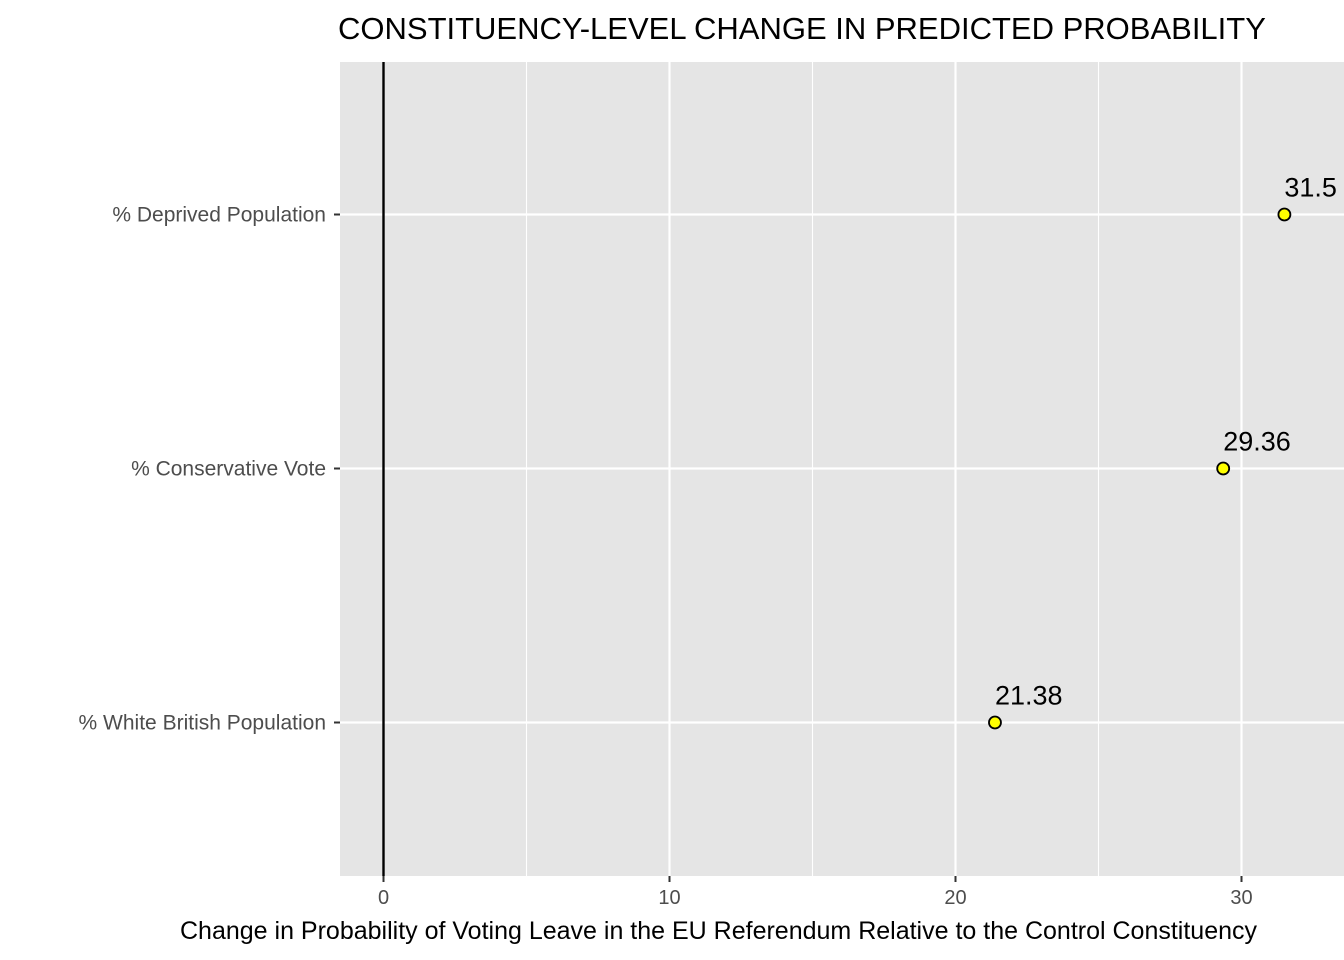 This screenshot has width=1344, height=960. Describe the element at coordinates (202, 723) in the screenshot. I see `y-category-label: % White British Population` at that location.